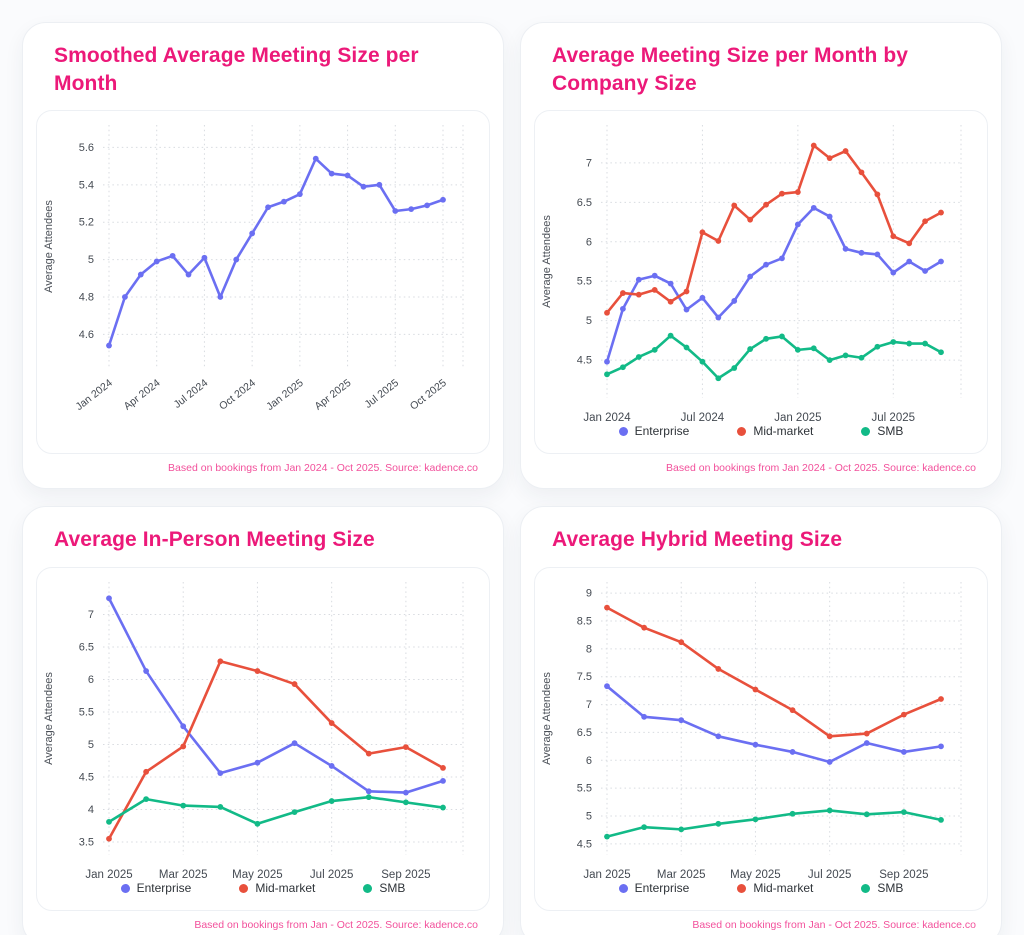 The image size is (1024, 935). I want to click on svg-text: Apr 2025, so click(332, 395).